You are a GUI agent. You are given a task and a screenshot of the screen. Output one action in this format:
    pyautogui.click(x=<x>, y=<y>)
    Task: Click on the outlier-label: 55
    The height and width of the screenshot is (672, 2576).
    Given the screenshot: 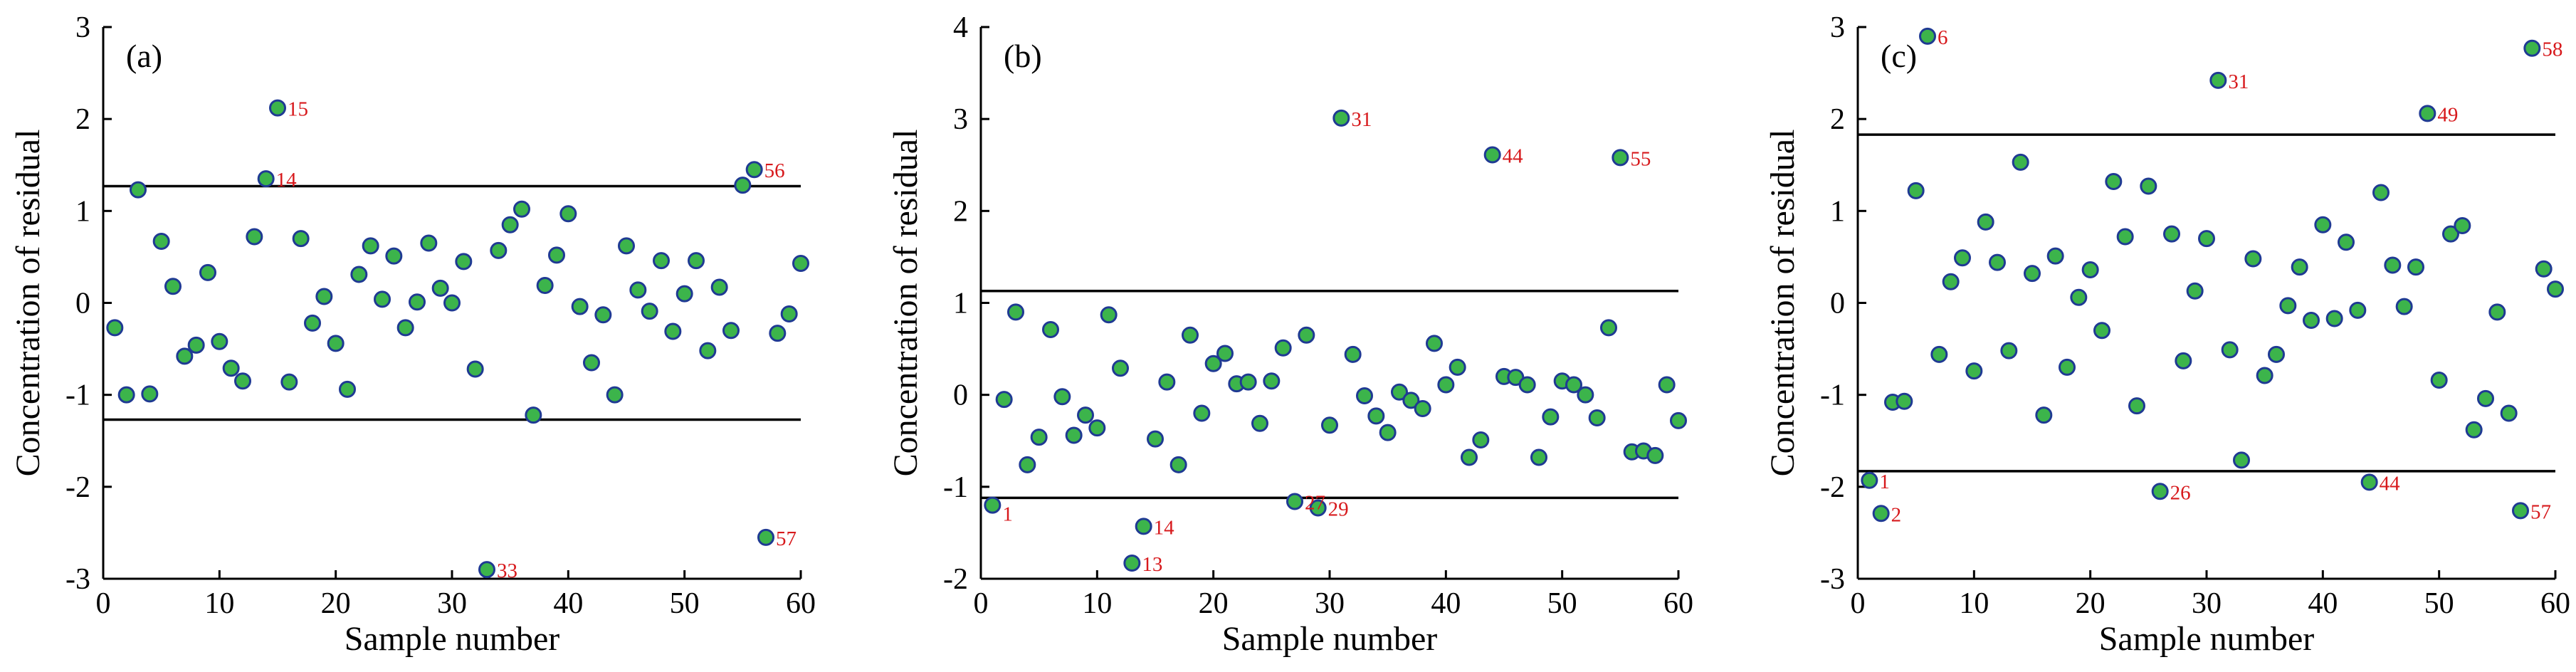 What is the action you would take?
    pyautogui.click(x=1641, y=158)
    